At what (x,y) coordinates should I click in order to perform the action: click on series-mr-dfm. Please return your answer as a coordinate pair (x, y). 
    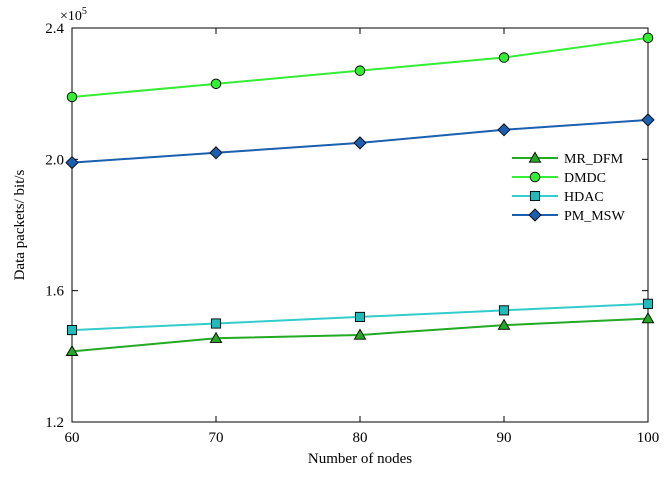
    Looking at the image, I should click on (360, 334).